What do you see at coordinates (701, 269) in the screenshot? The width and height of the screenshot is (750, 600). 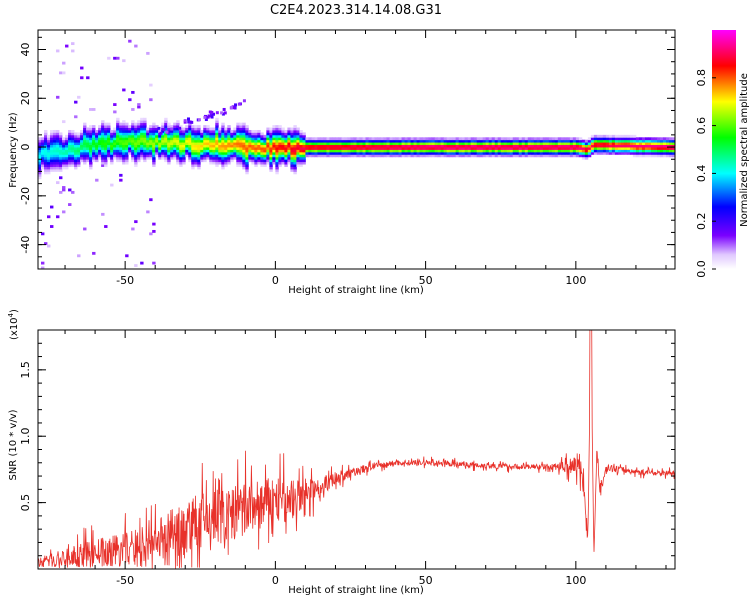 I see `colorbar-tick-label: 0.0` at bounding box center [701, 269].